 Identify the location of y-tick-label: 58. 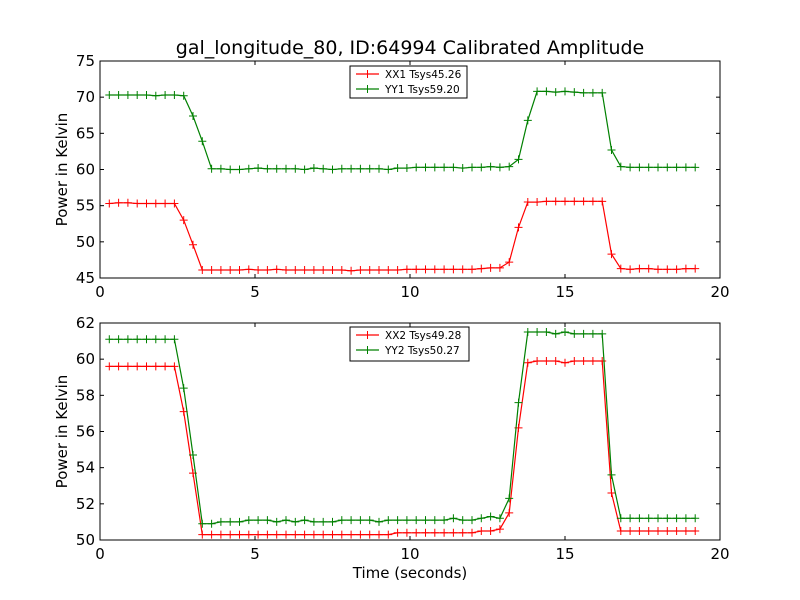
(85, 395).